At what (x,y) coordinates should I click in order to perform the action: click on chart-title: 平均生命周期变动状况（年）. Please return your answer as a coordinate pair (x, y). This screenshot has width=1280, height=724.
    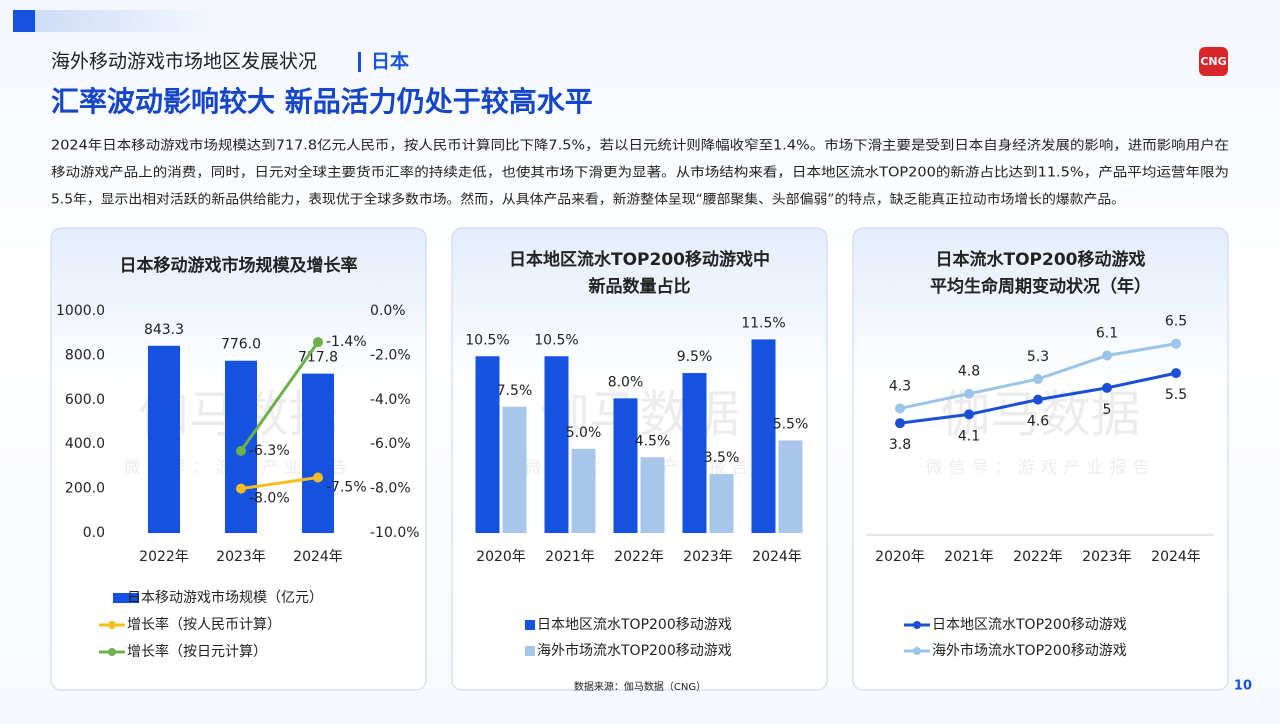
    Looking at the image, I should click on (1040, 286).